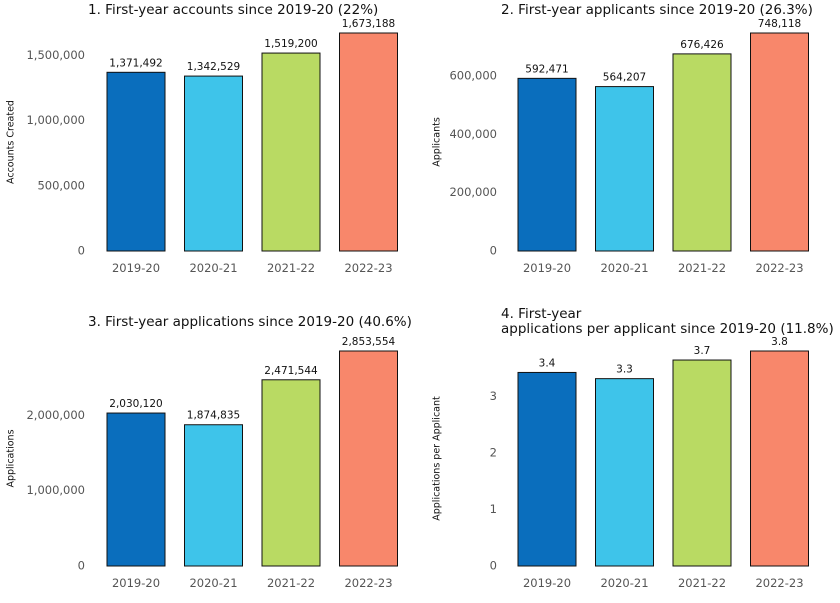 The image size is (840, 603). Describe the element at coordinates (493, 453) in the screenshot. I see `y-tick-label: 2` at that location.